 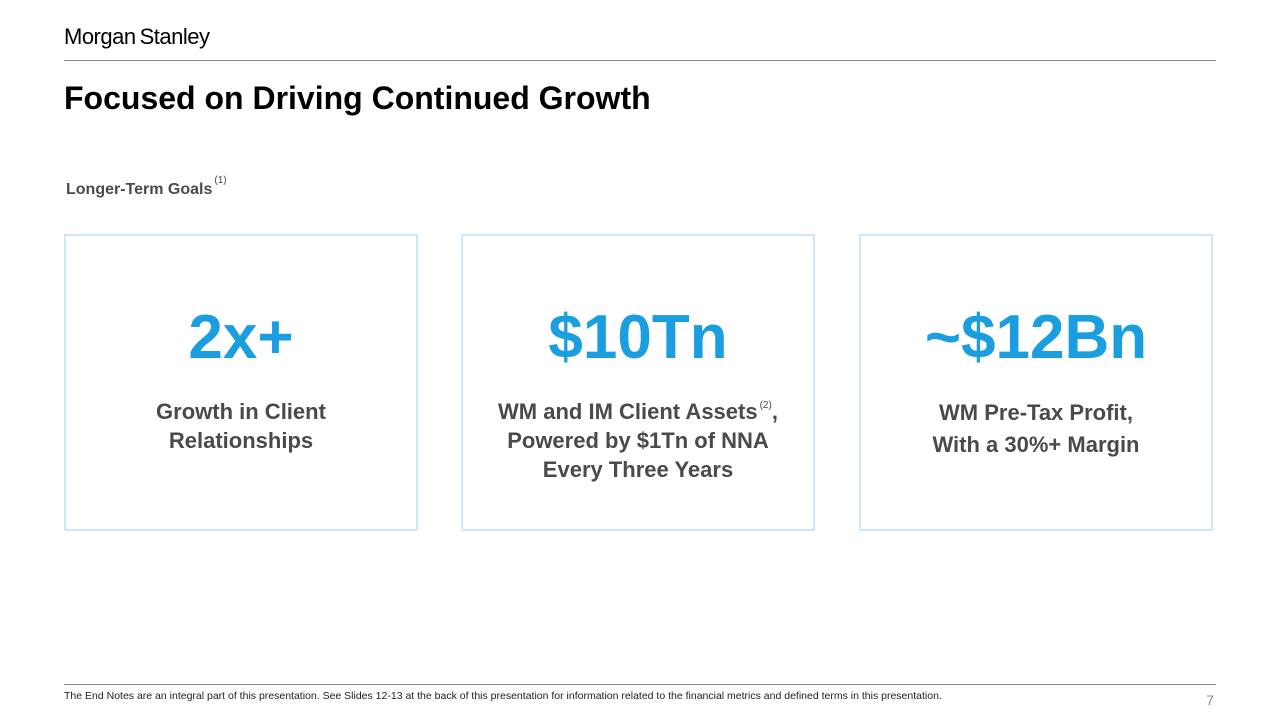 I want to click on card-description-line: WM and IM Client Assets (2),, so click(x=638, y=411).